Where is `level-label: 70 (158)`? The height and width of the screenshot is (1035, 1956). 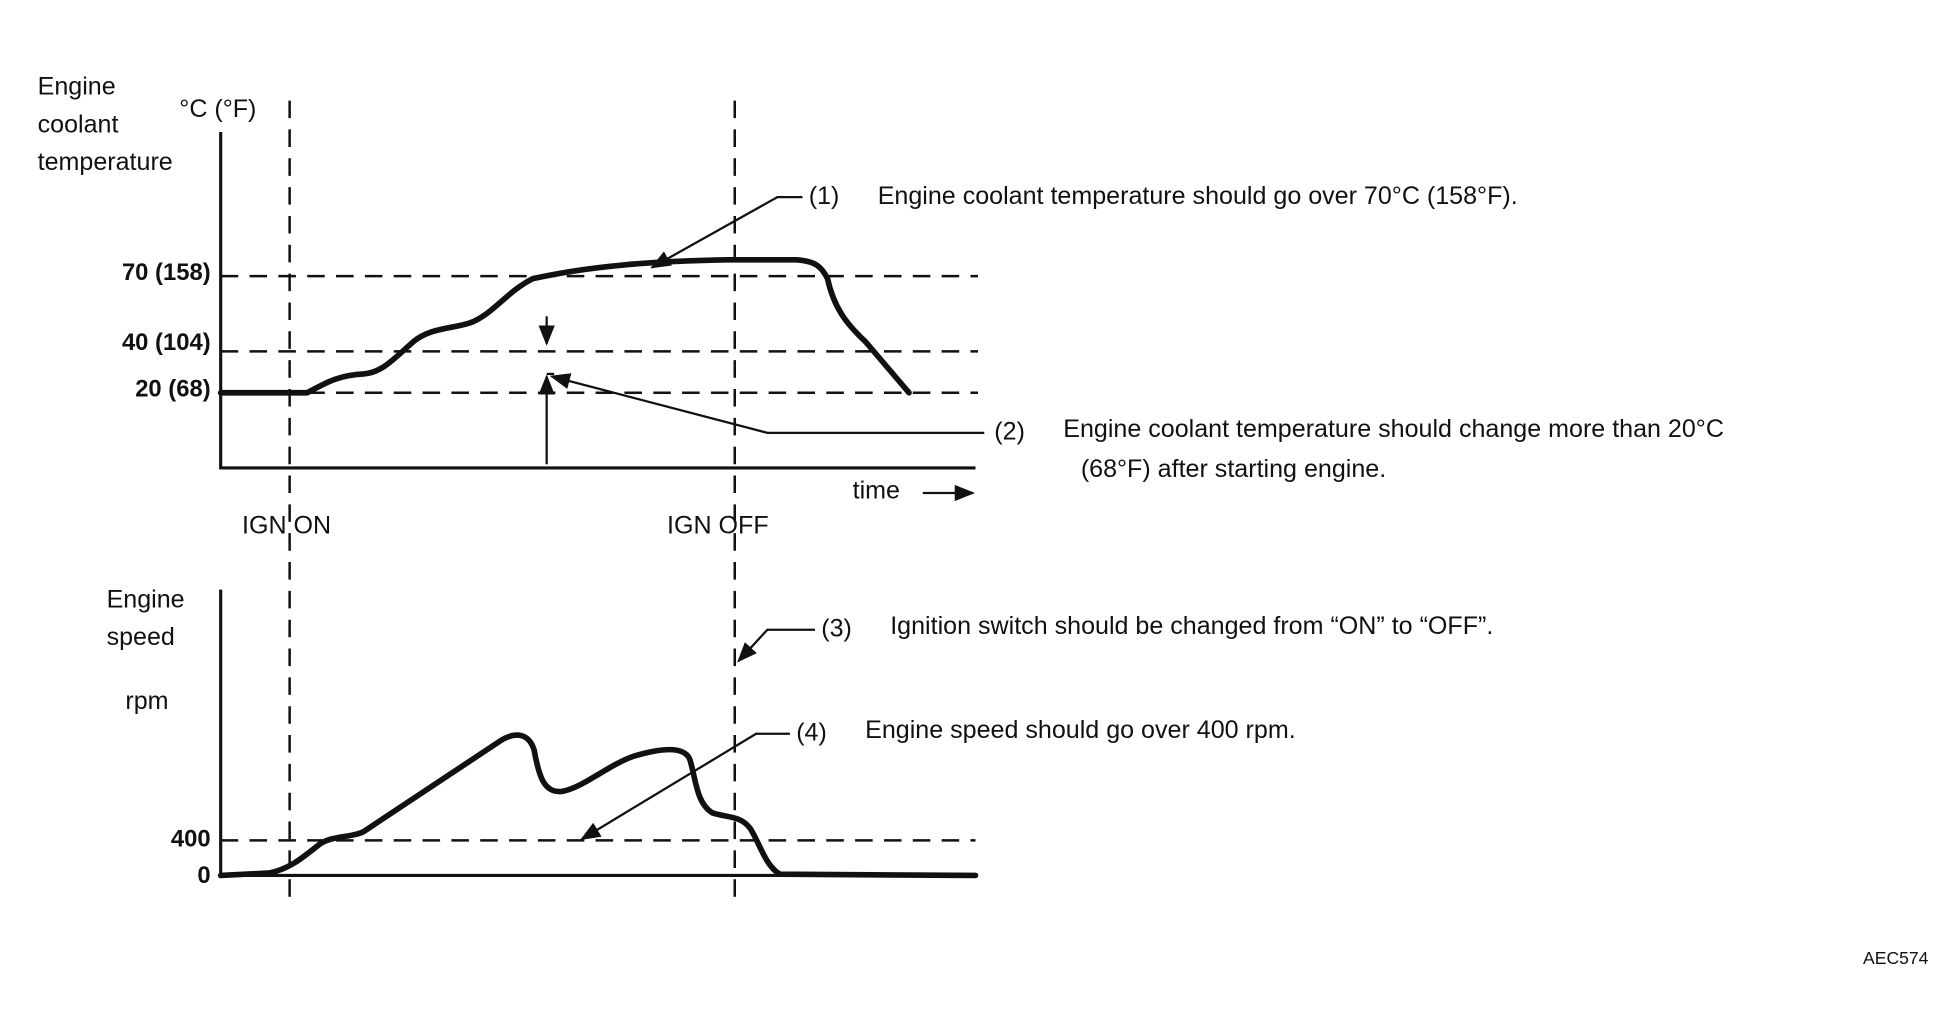
level-label: 70 (158) is located at coordinates (166, 272).